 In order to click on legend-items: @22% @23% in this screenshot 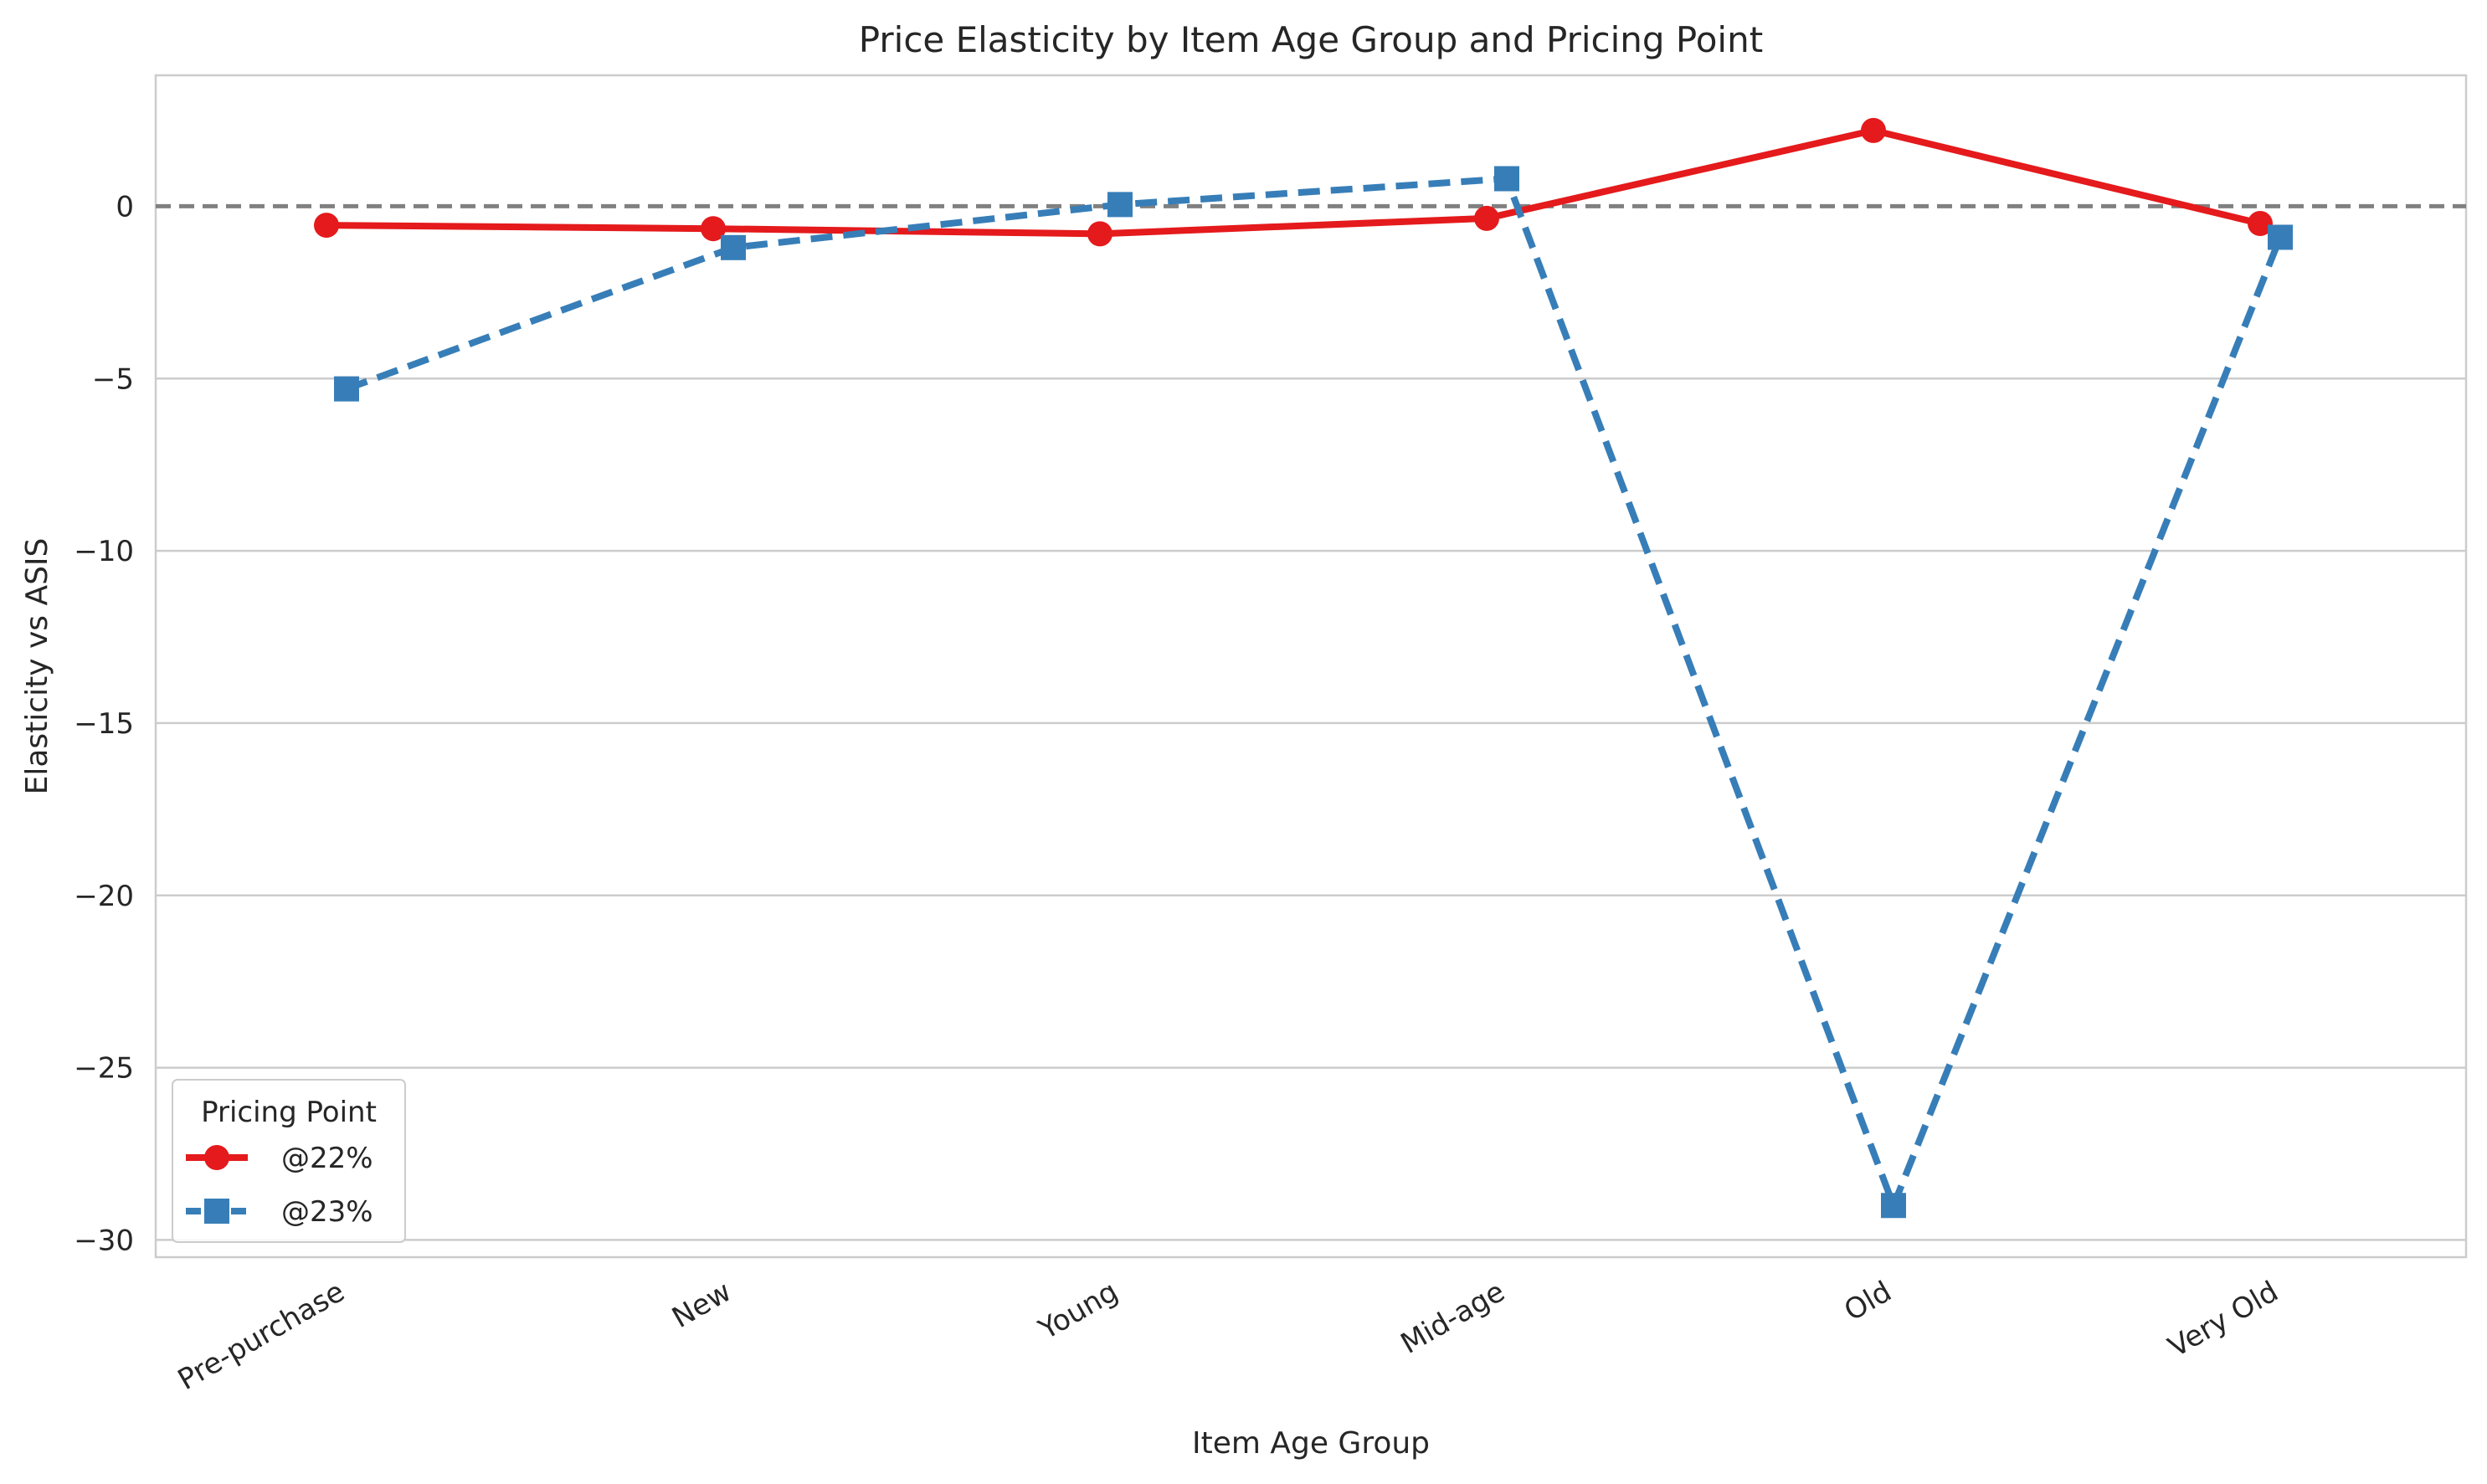, I will do `click(280, 1186)`.